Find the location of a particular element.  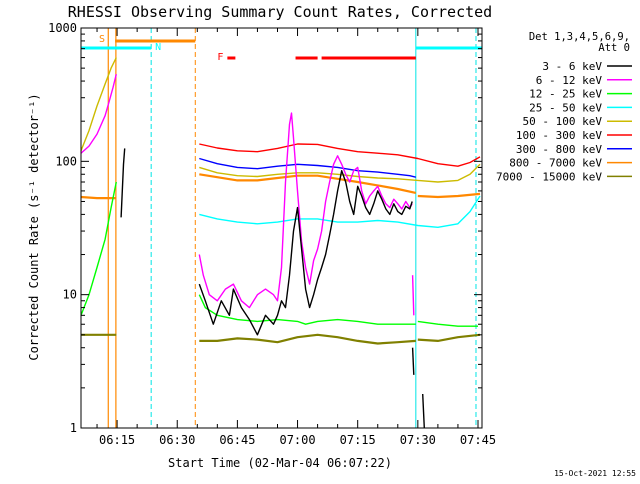

legend-header-line-2: Att 0 is located at coordinates (614, 48).